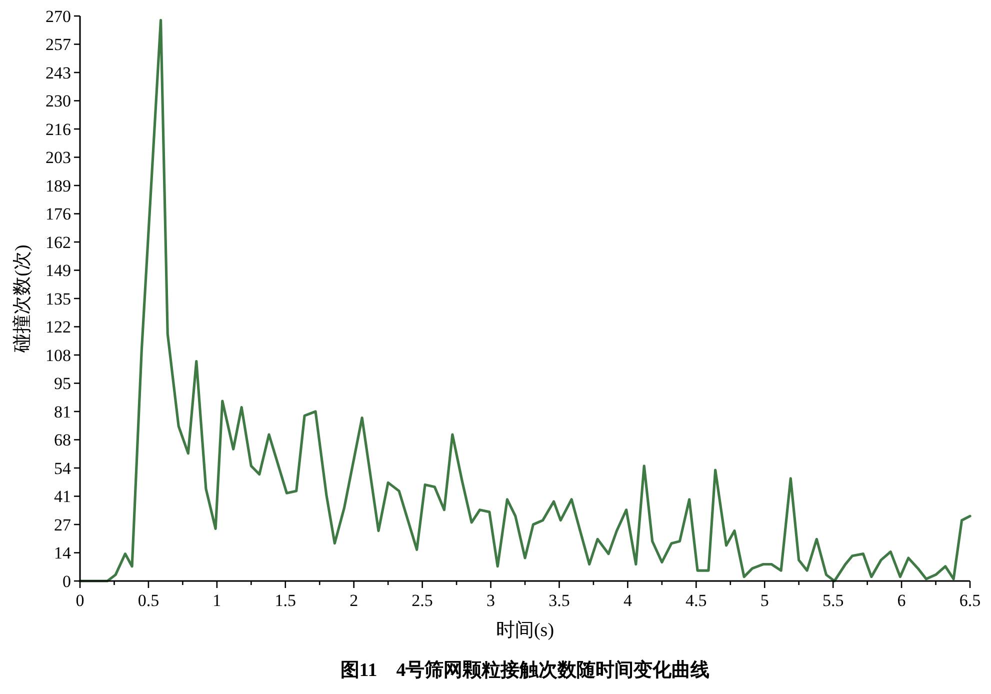  What do you see at coordinates (58, 214) in the screenshot?
I see `y-tick-label: 176` at bounding box center [58, 214].